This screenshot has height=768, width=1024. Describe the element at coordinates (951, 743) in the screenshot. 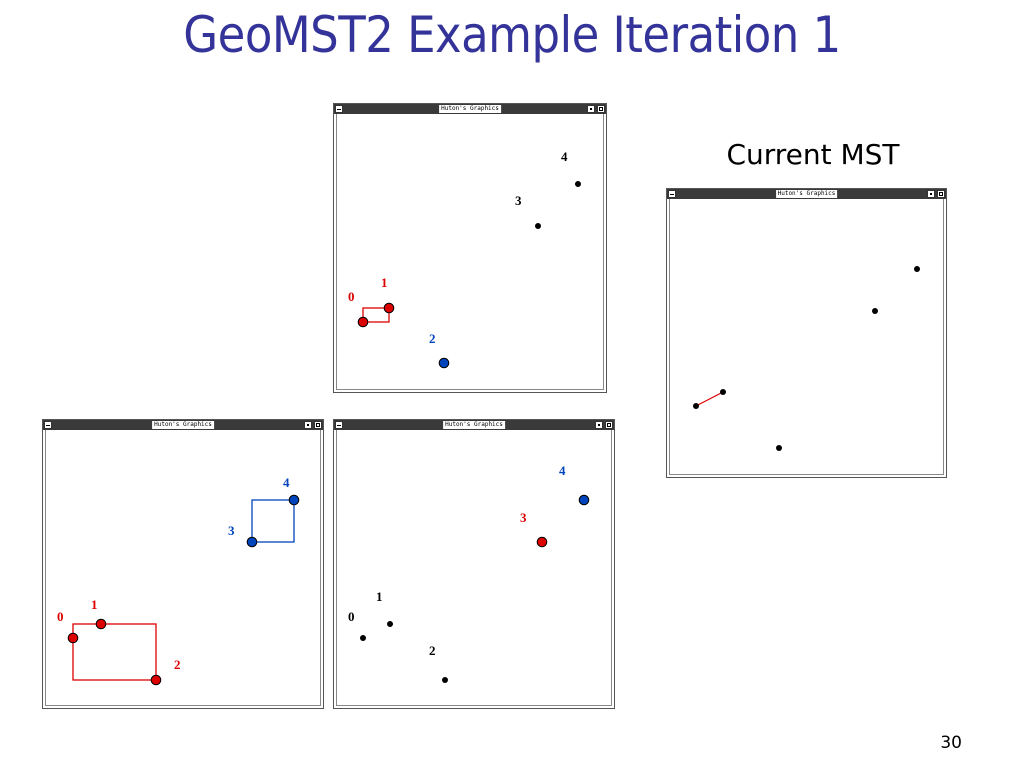

I see `page-number: 30` at that location.